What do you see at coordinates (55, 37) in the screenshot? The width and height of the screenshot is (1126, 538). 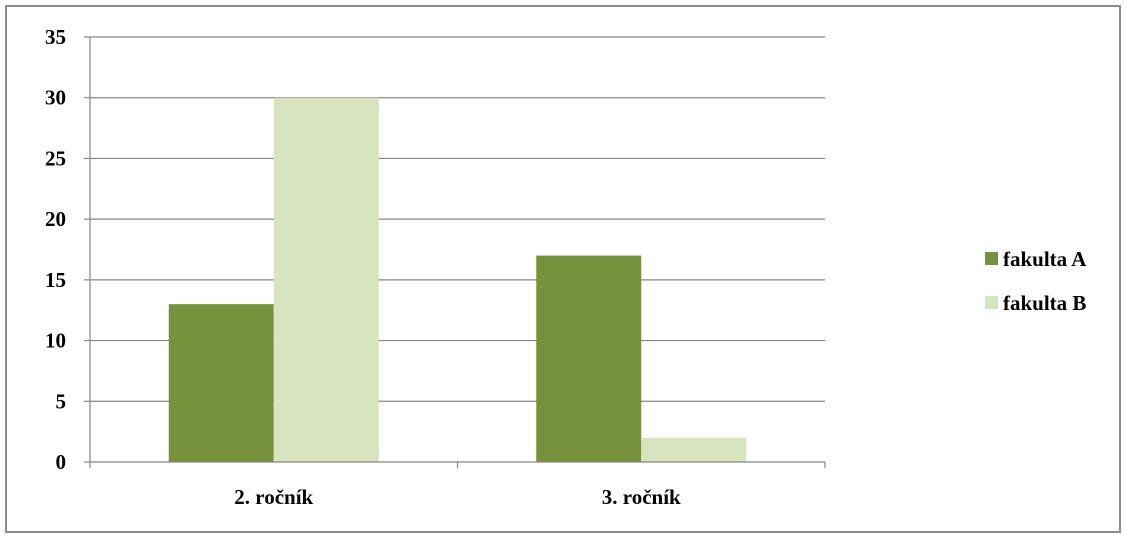 I see `y-tick-label: 35` at bounding box center [55, 37].